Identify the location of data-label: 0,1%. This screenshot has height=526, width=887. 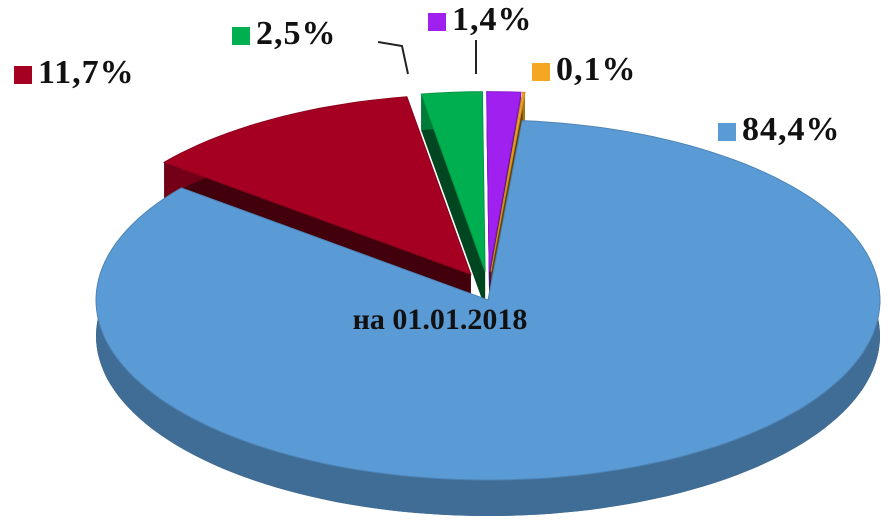
(596, 69).